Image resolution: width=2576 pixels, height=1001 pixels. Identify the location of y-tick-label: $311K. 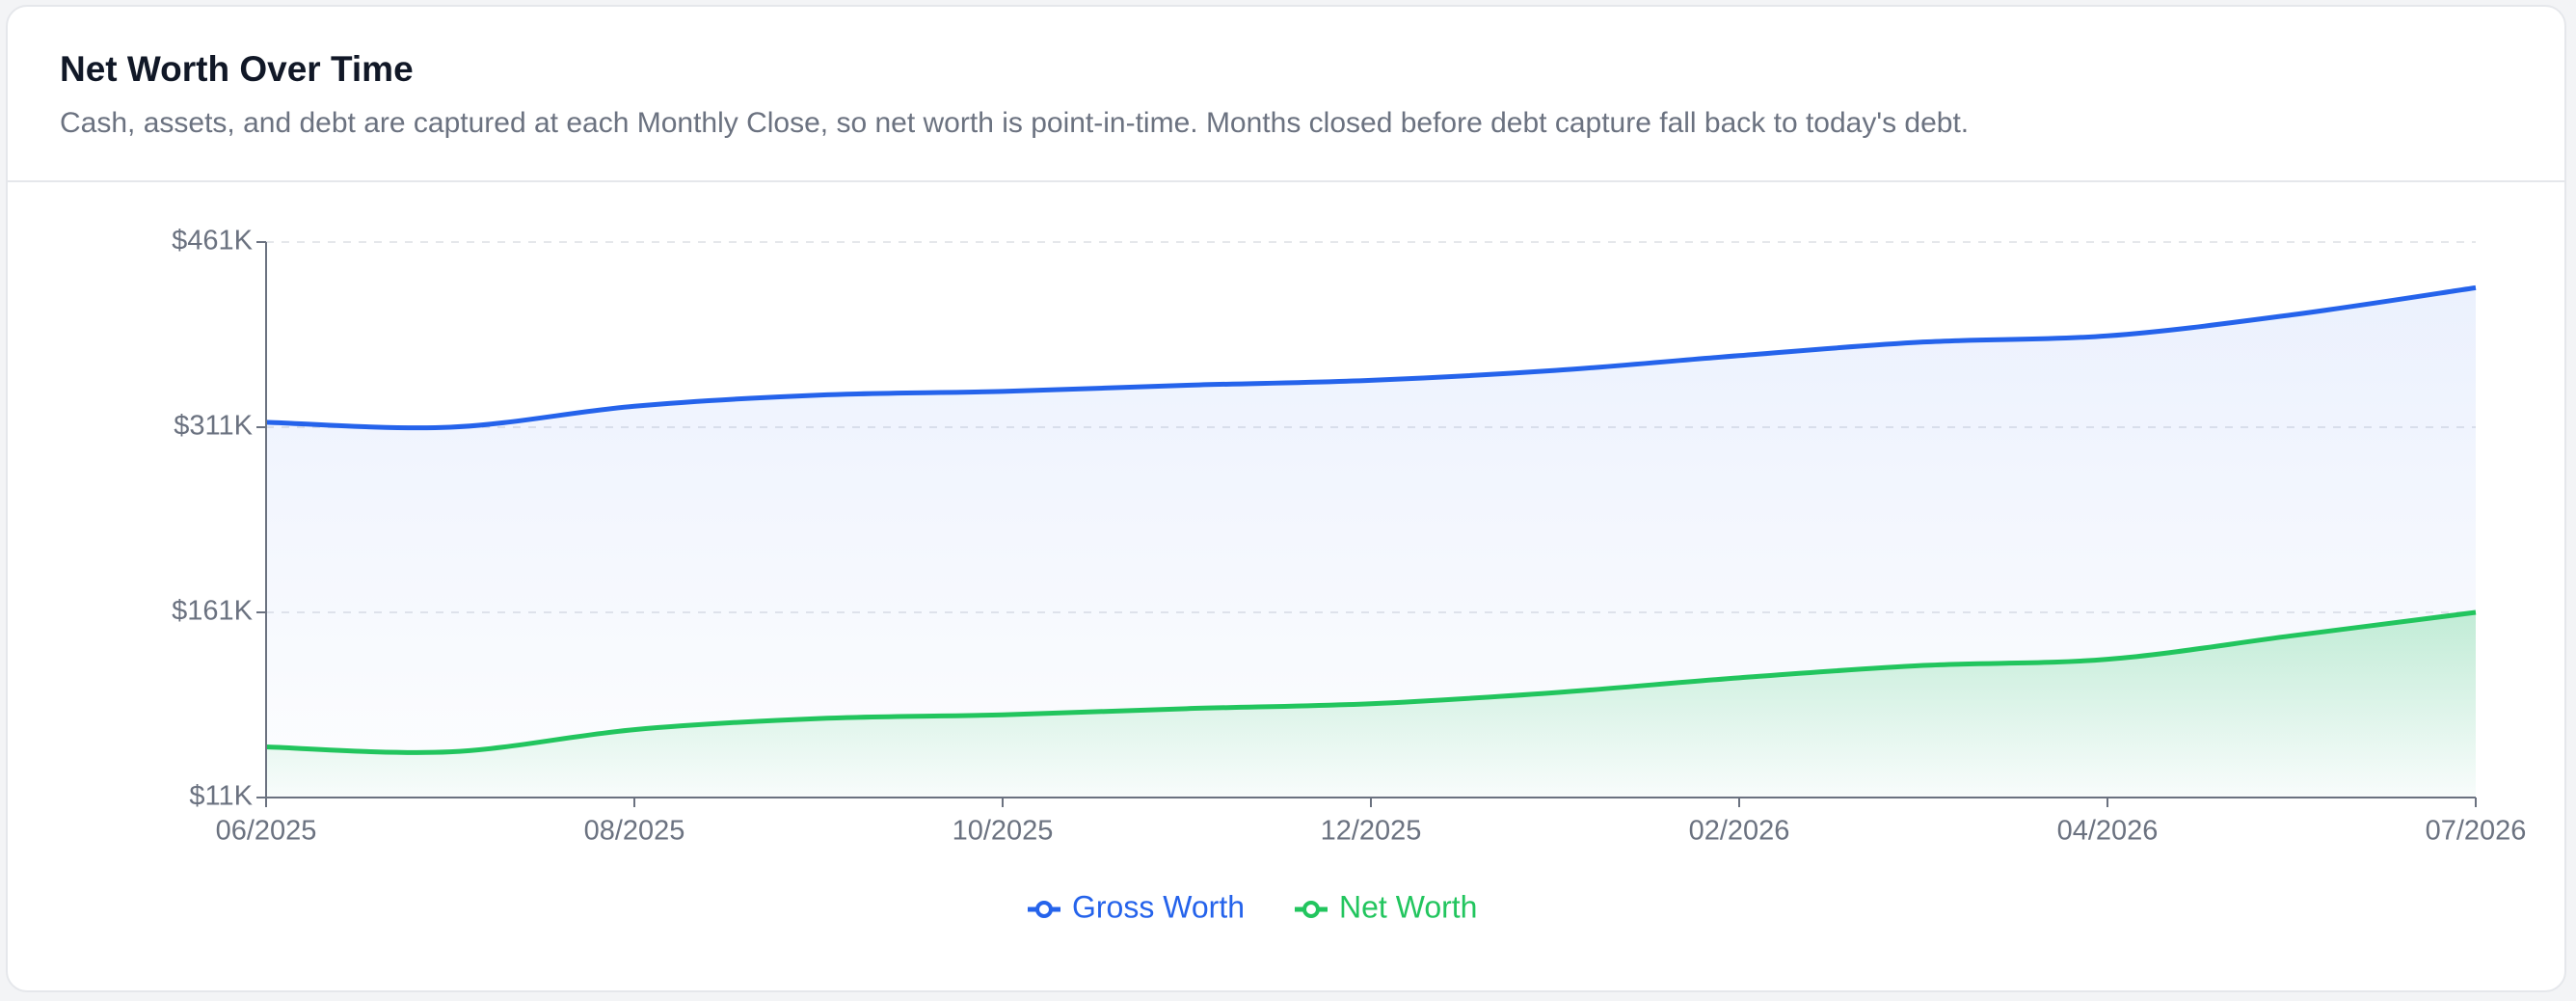
(213, 426).